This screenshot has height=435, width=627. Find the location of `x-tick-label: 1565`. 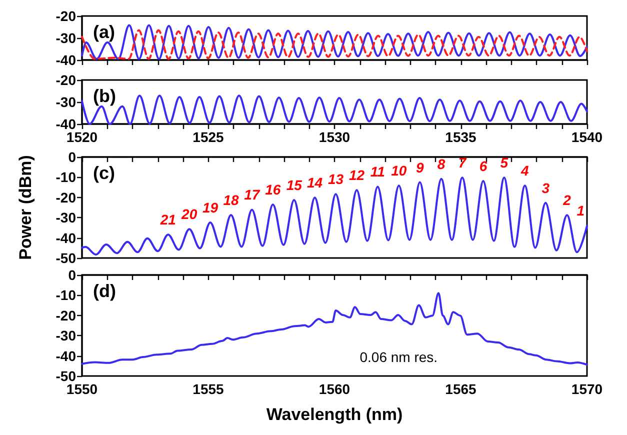

x-tick-label: 1565 is located at coordinates (461, 389).